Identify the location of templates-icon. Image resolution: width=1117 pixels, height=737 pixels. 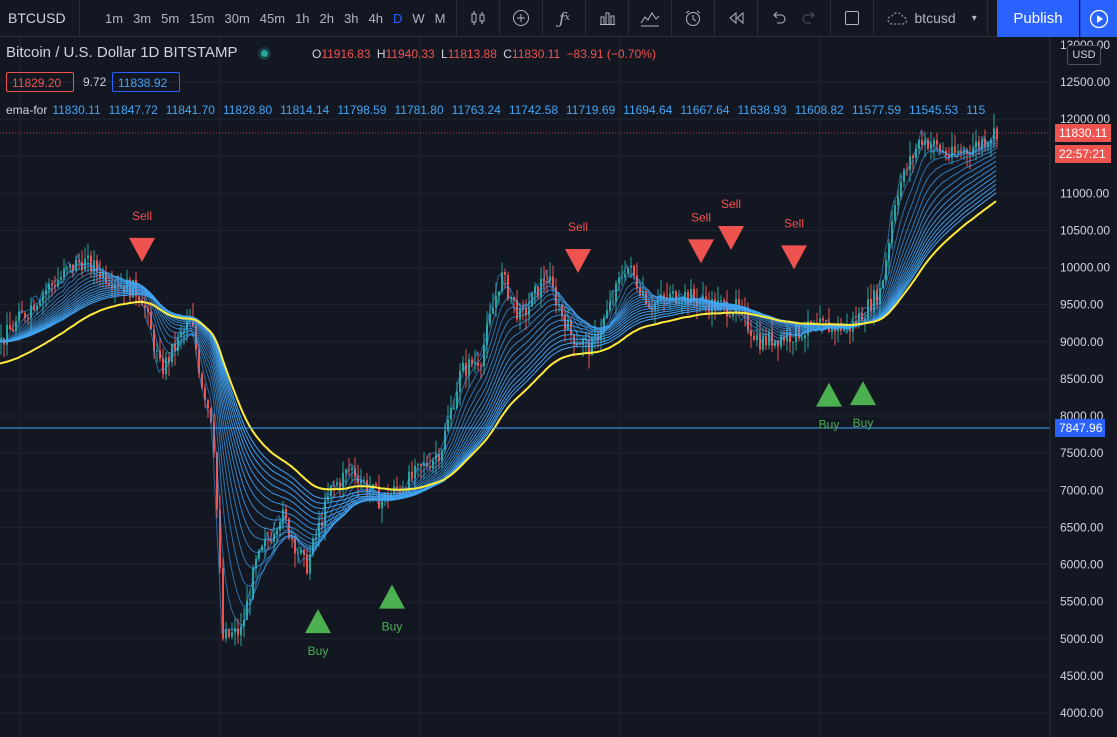
(650, 18).